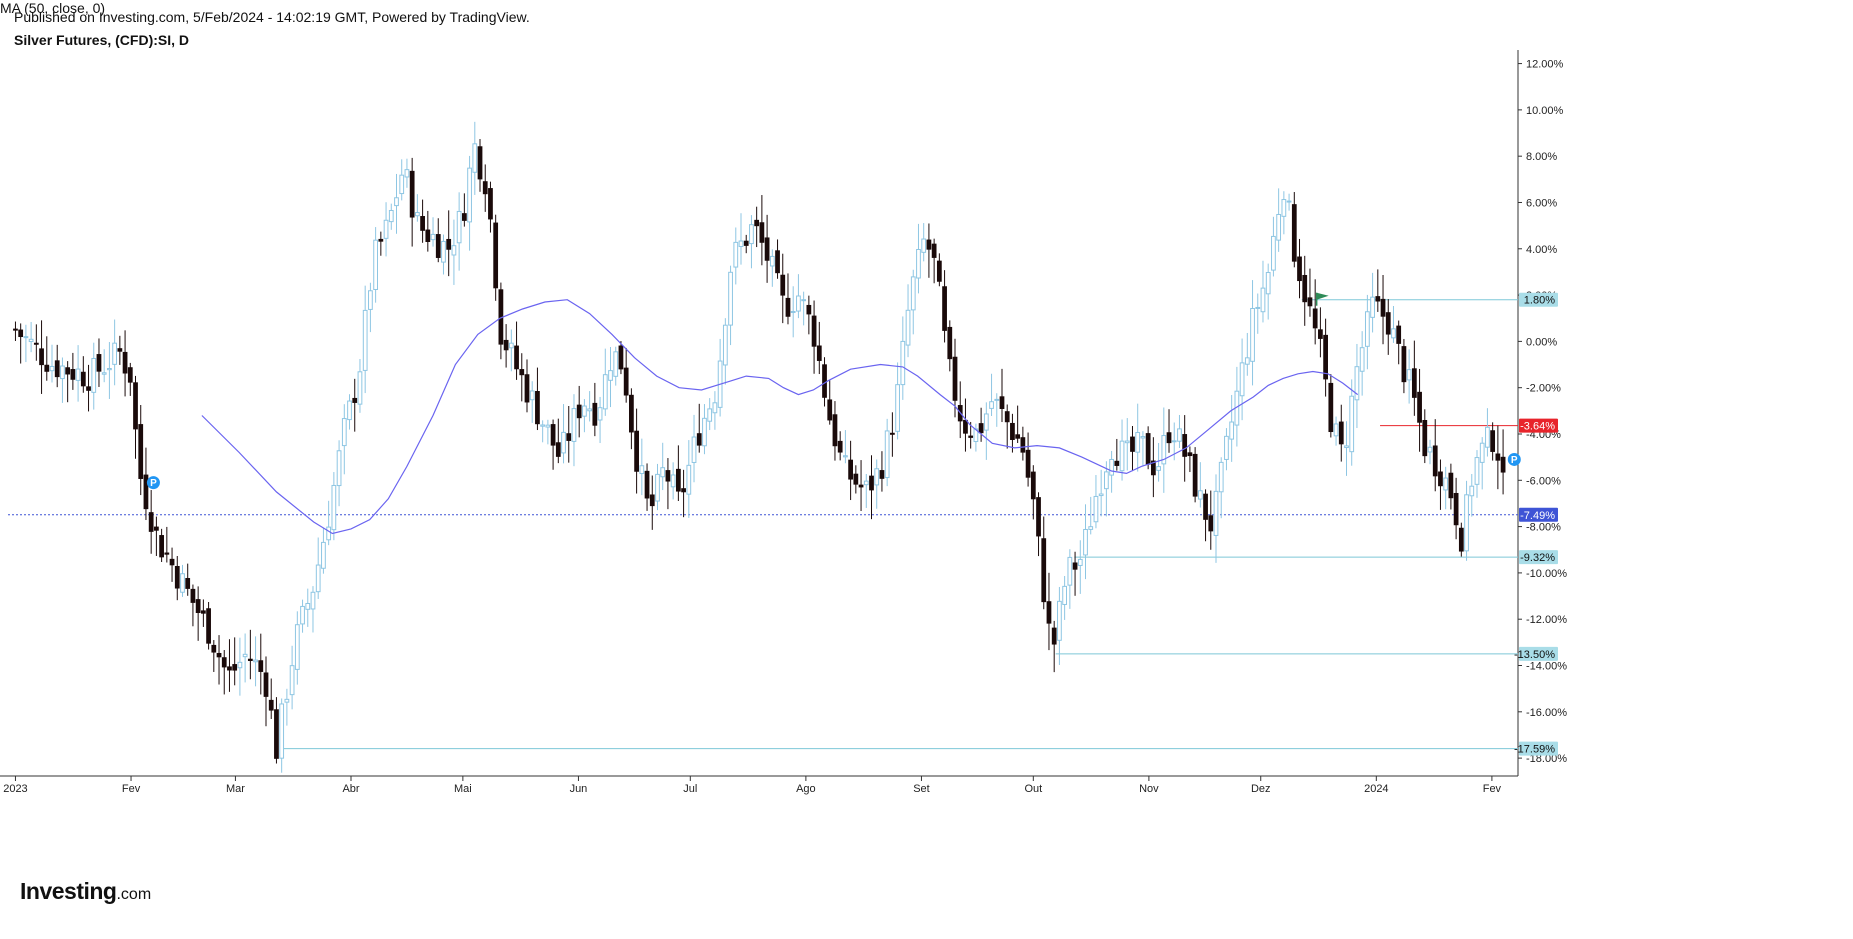  I want to click on symbol-title: Silver Futures, (CFD):SI, D, so click(102, 40).